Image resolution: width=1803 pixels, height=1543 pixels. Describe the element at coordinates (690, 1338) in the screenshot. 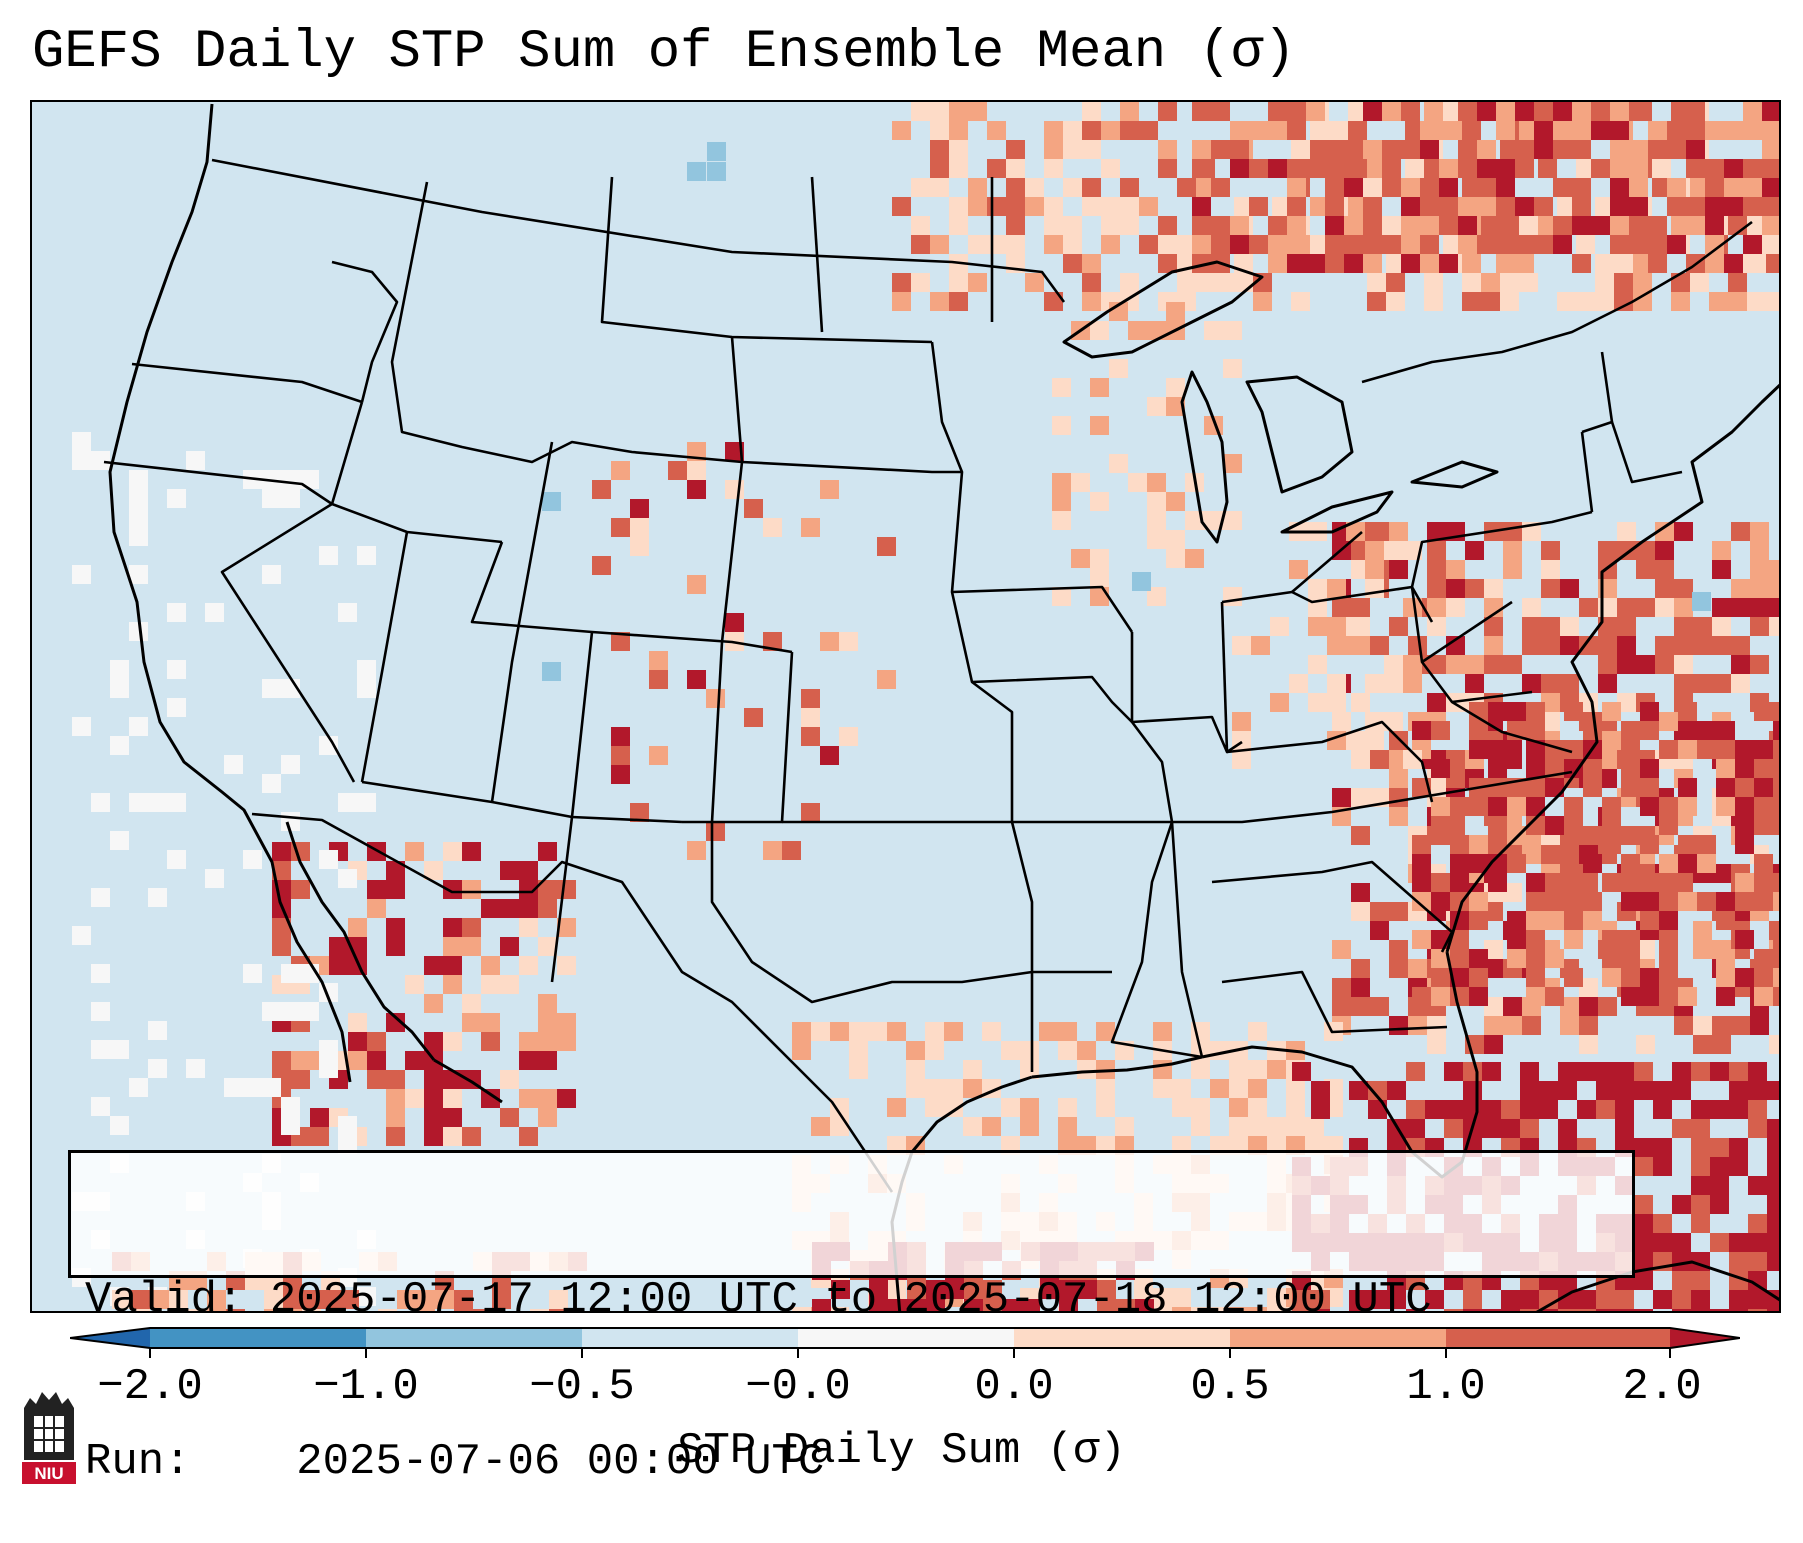

I see `colorbar-segment` at that location.